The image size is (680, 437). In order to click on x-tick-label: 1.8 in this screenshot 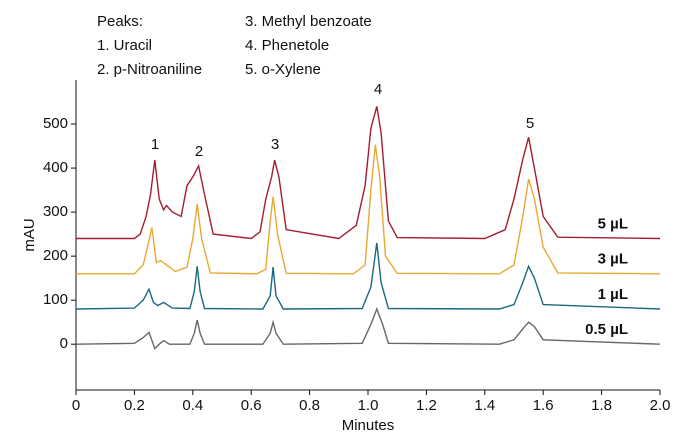, I will do `click(601, 405)`.